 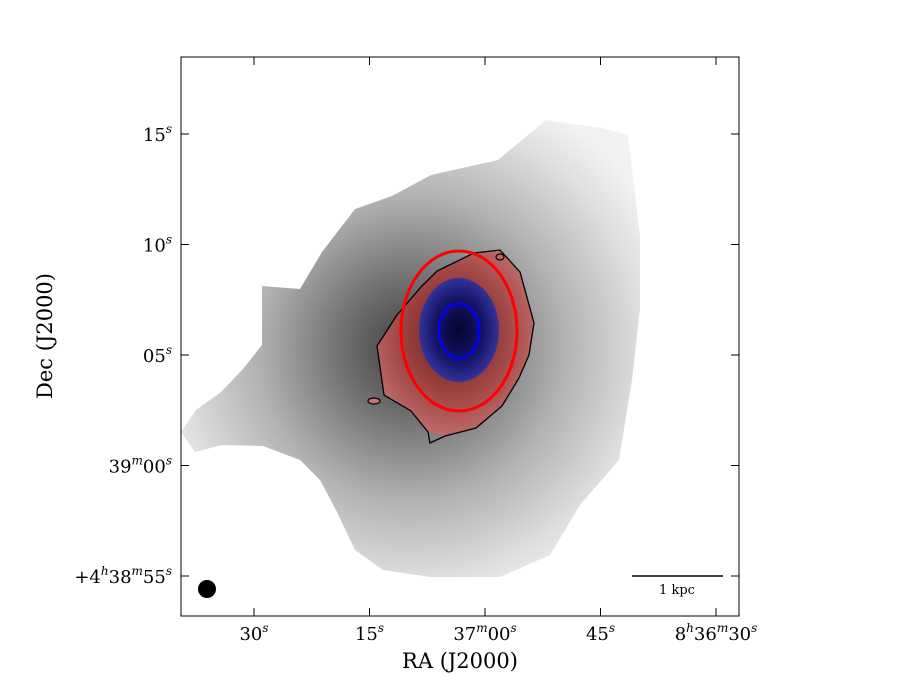 I want to click on scalebar-label: 1 kpc, so click(x=677, y=590).